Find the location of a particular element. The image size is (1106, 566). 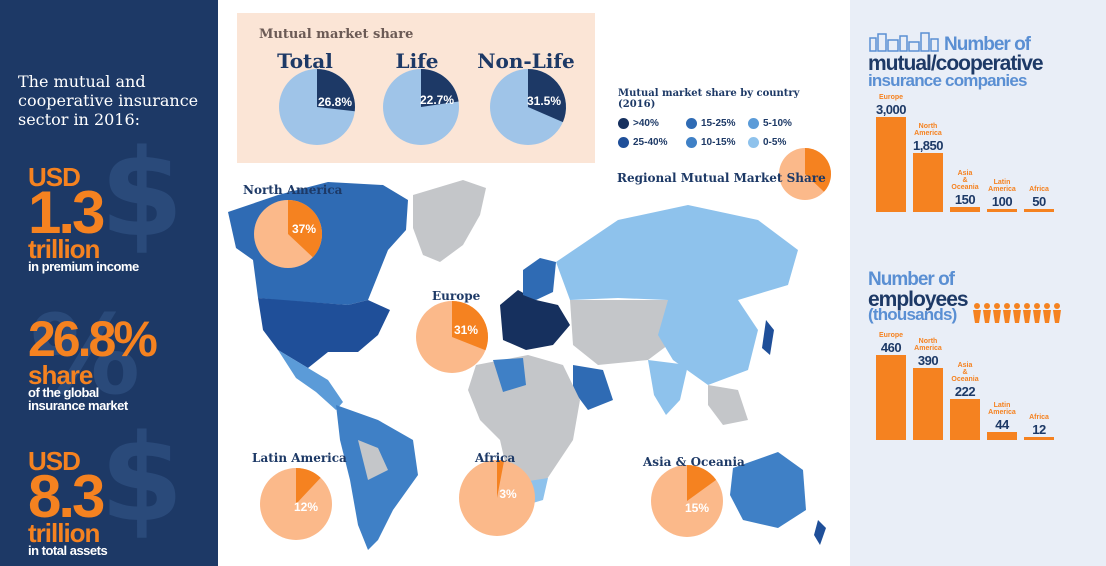

pie-north-america-label: 37% is located at coordinates (304, 229).